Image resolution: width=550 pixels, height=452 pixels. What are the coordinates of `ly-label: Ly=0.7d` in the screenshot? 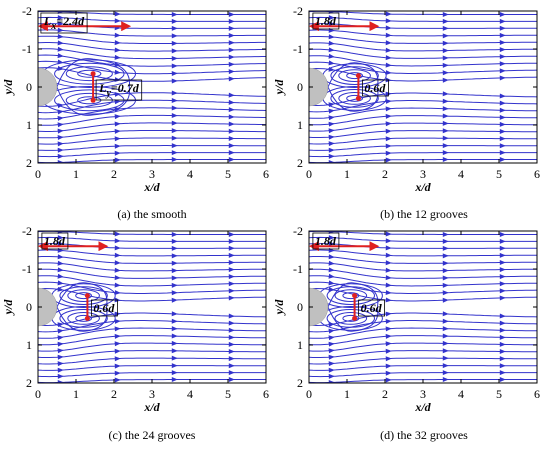 It's located at (119, 90).